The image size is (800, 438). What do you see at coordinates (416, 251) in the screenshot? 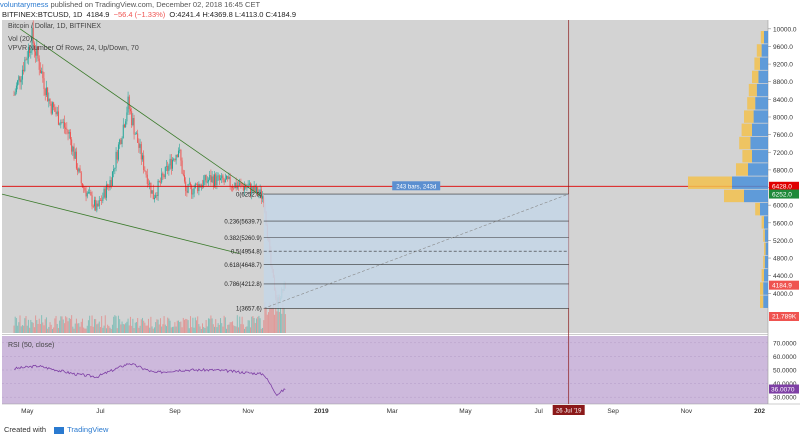
I see `projection-line` at bounding box center [416, 251].